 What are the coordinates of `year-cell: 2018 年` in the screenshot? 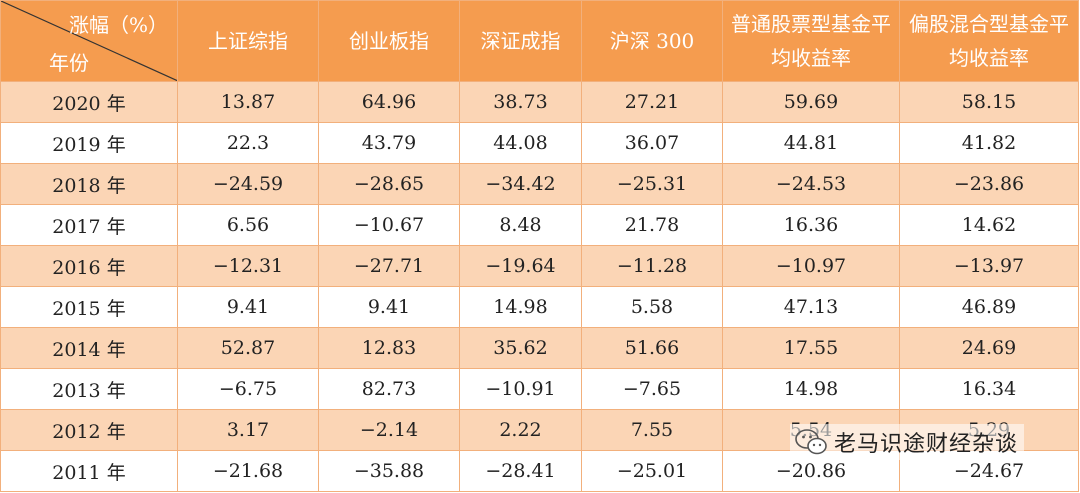 It's located at (89, 184).